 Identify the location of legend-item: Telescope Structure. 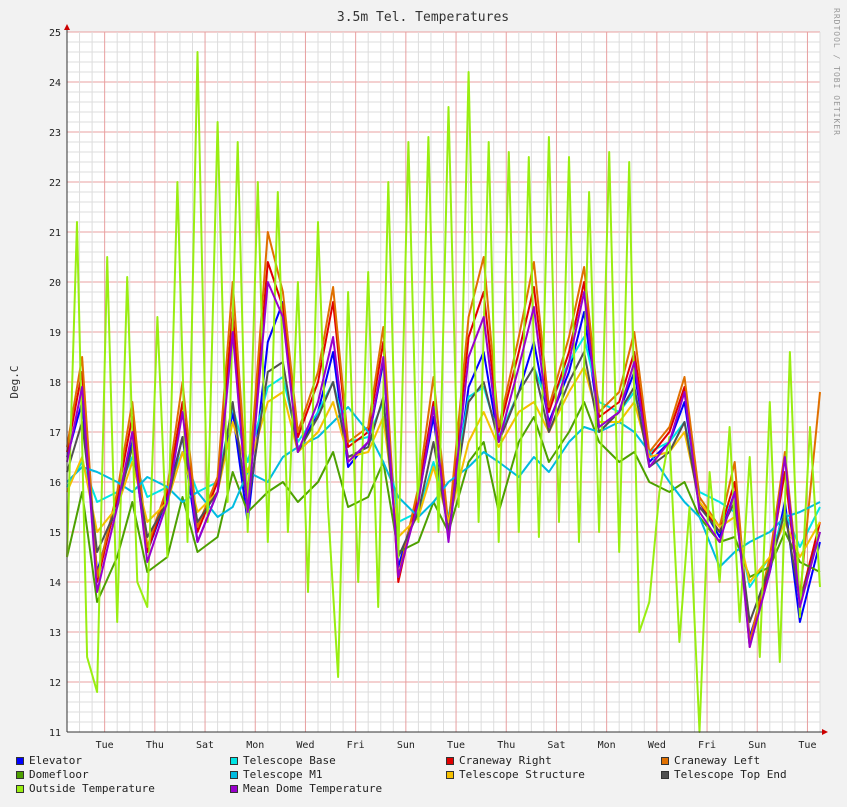
(515, 774).